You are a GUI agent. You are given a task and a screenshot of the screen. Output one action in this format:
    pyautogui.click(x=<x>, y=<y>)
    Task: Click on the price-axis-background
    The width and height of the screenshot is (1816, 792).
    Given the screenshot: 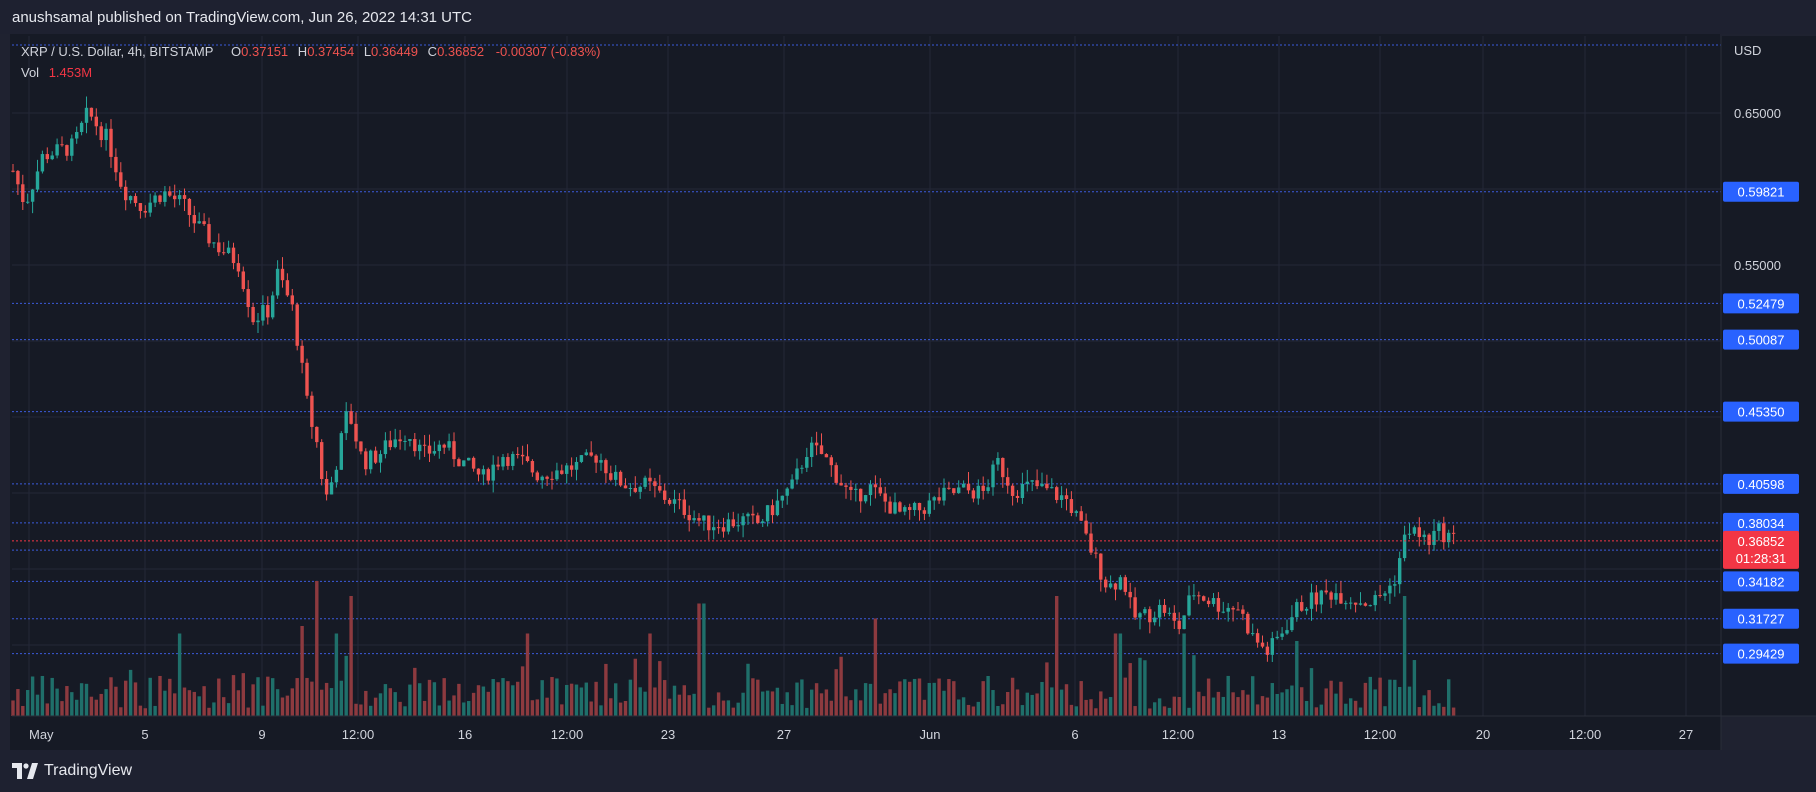 What is the action you would take?
    pyautogui.click(x=1768, y=376)
    